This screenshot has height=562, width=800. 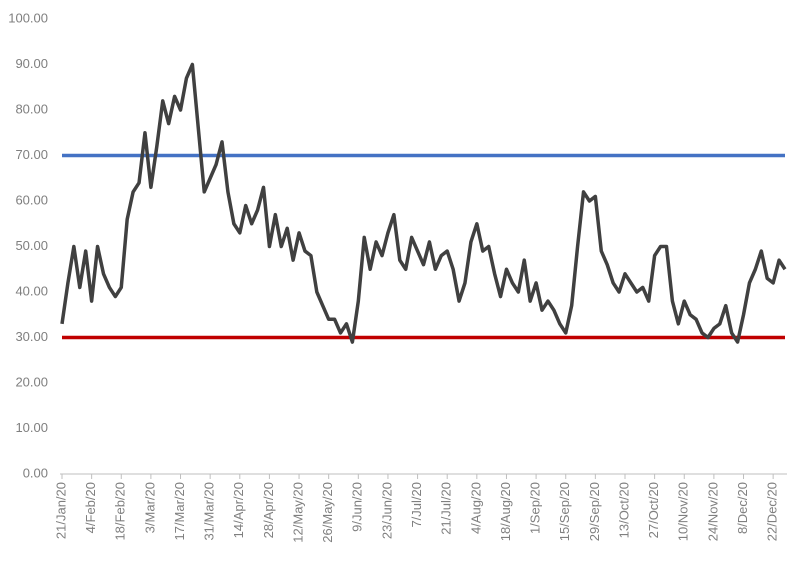 What do you see at coordinates (31, 381) in the screenshot?
I see `y-tick-label: 20.00` at bounding box center [31, 381].